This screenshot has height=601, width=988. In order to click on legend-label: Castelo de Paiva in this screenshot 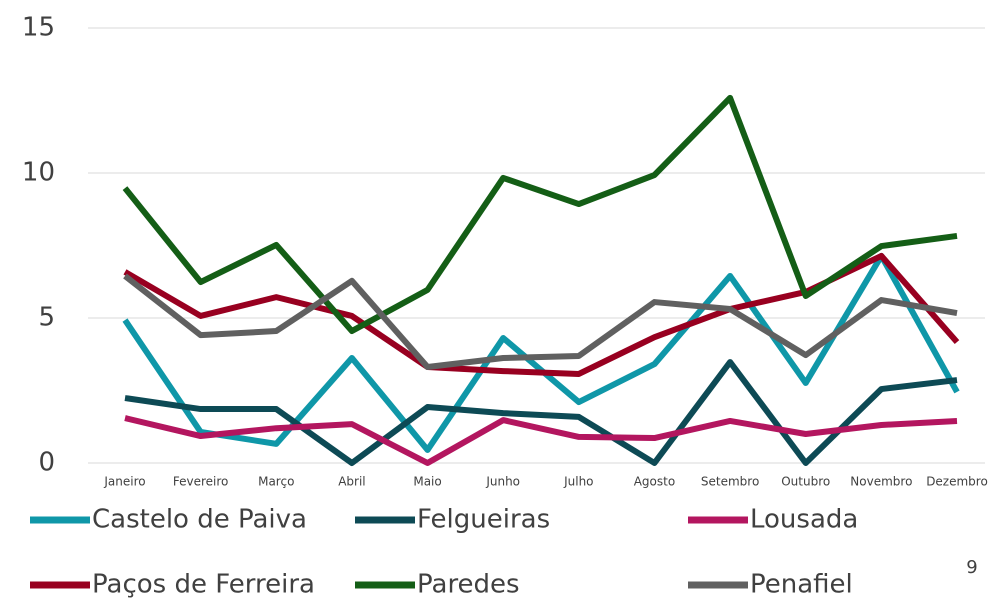, I will do `click(199, 520)`.